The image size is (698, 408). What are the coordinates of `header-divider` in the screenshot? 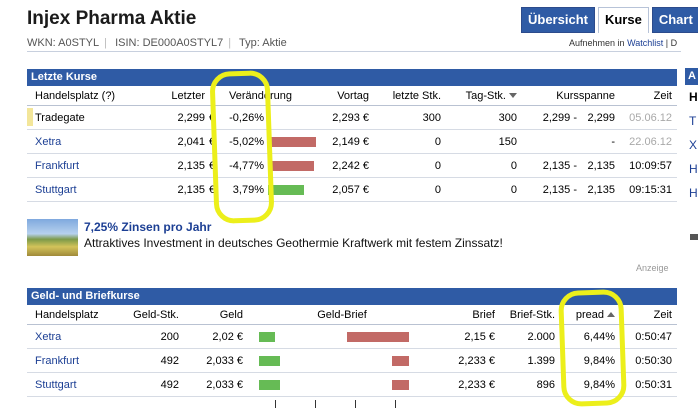 It's located at (354, 51).